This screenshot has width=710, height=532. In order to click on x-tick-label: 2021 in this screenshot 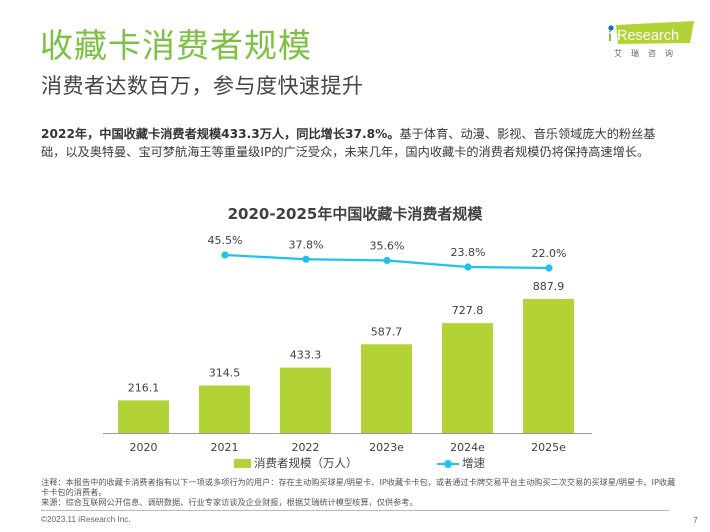, I will do `click(225, 447)`.